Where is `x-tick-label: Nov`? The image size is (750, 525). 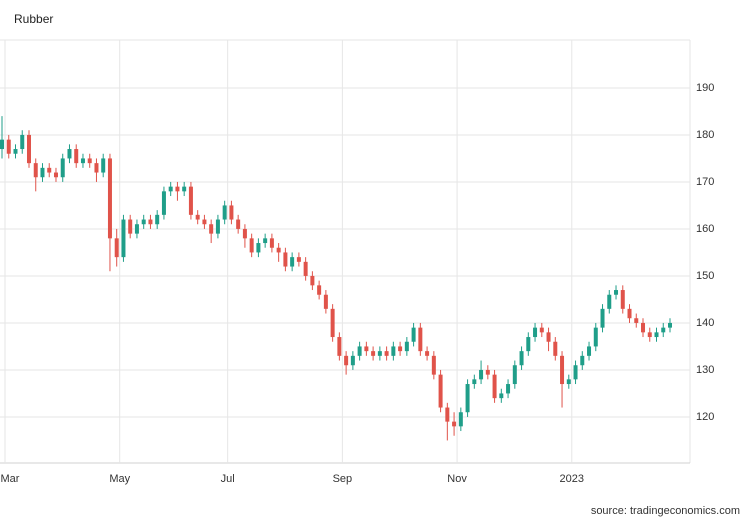 x-tick-label: Nov is located at coordinates (457, 479).